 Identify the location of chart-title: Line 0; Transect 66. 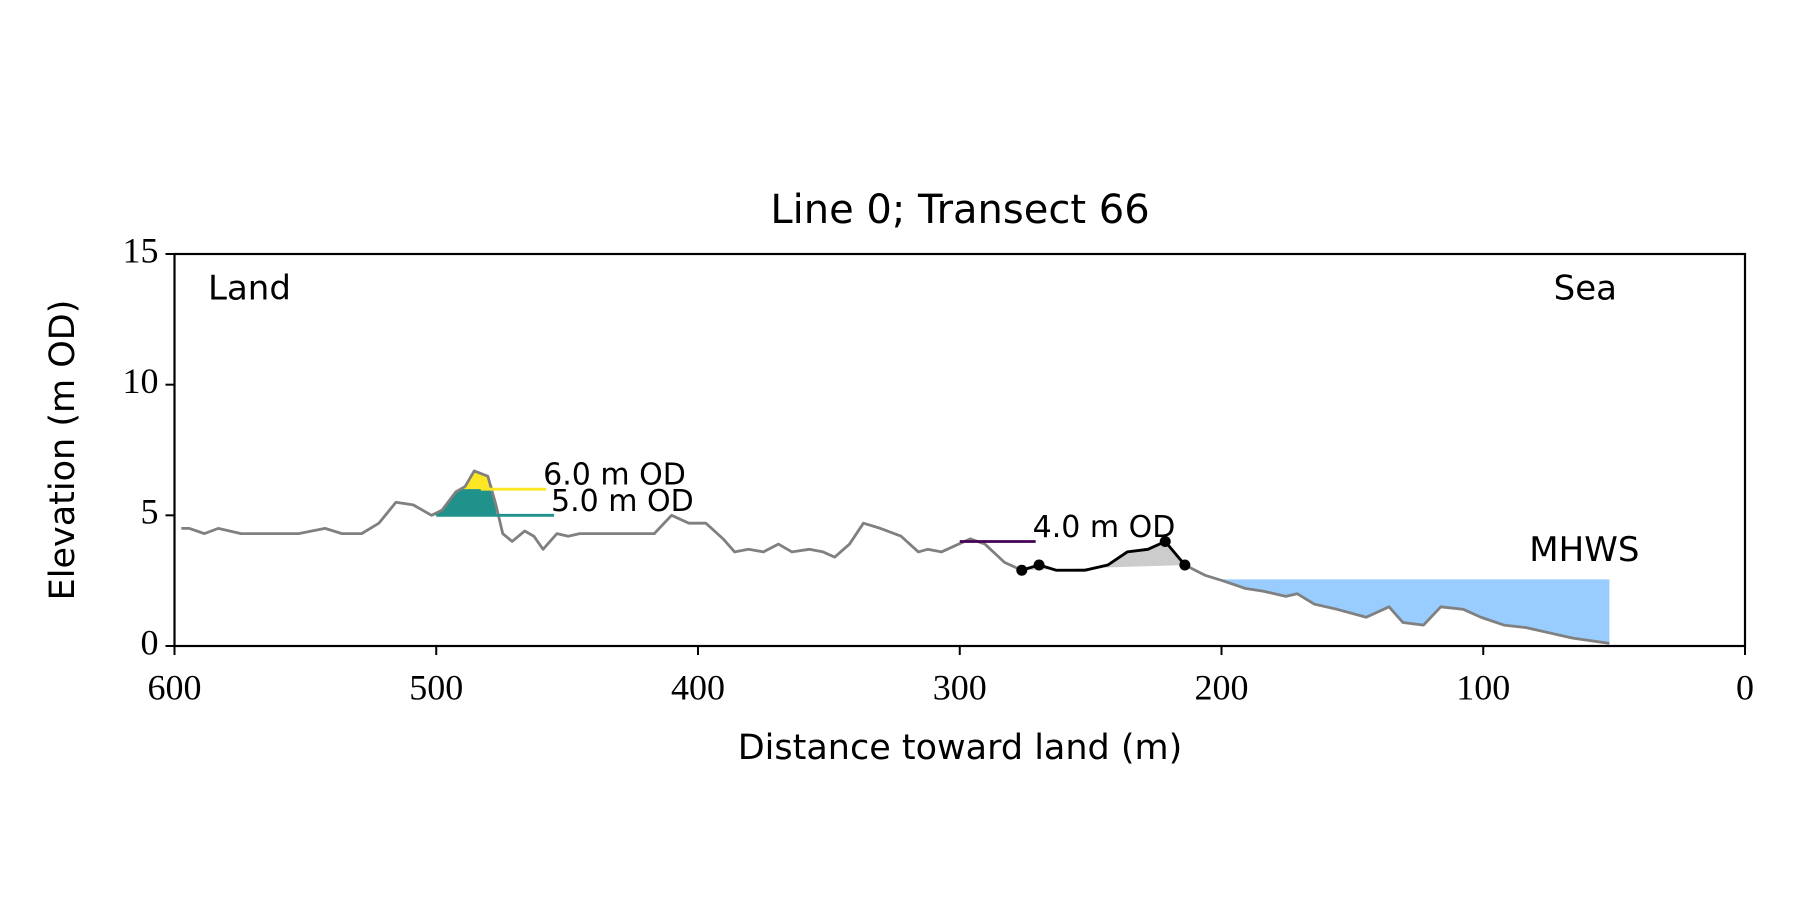
(959, 210).